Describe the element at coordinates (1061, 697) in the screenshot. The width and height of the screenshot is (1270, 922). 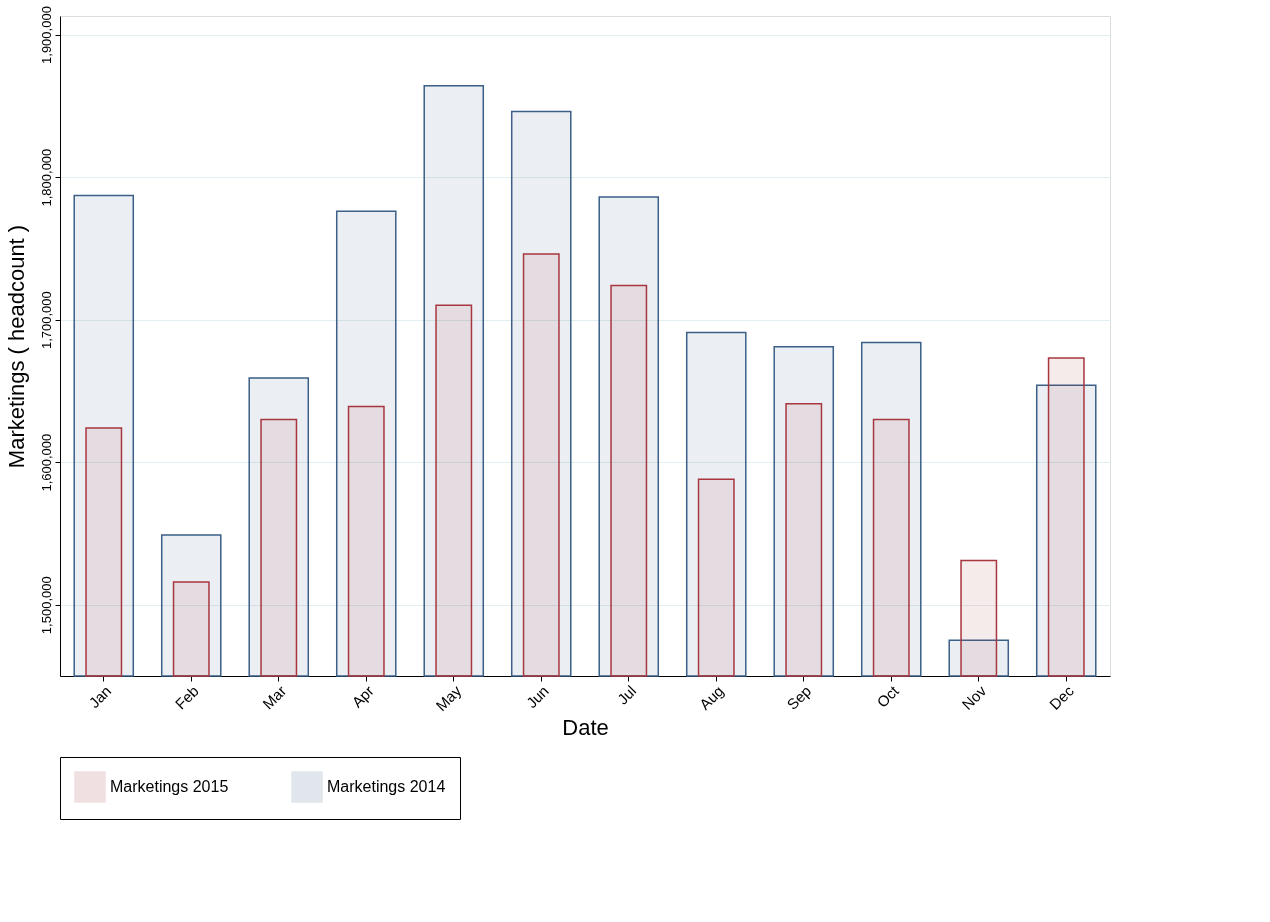
I see `x-tick-label: Dec` at that location.